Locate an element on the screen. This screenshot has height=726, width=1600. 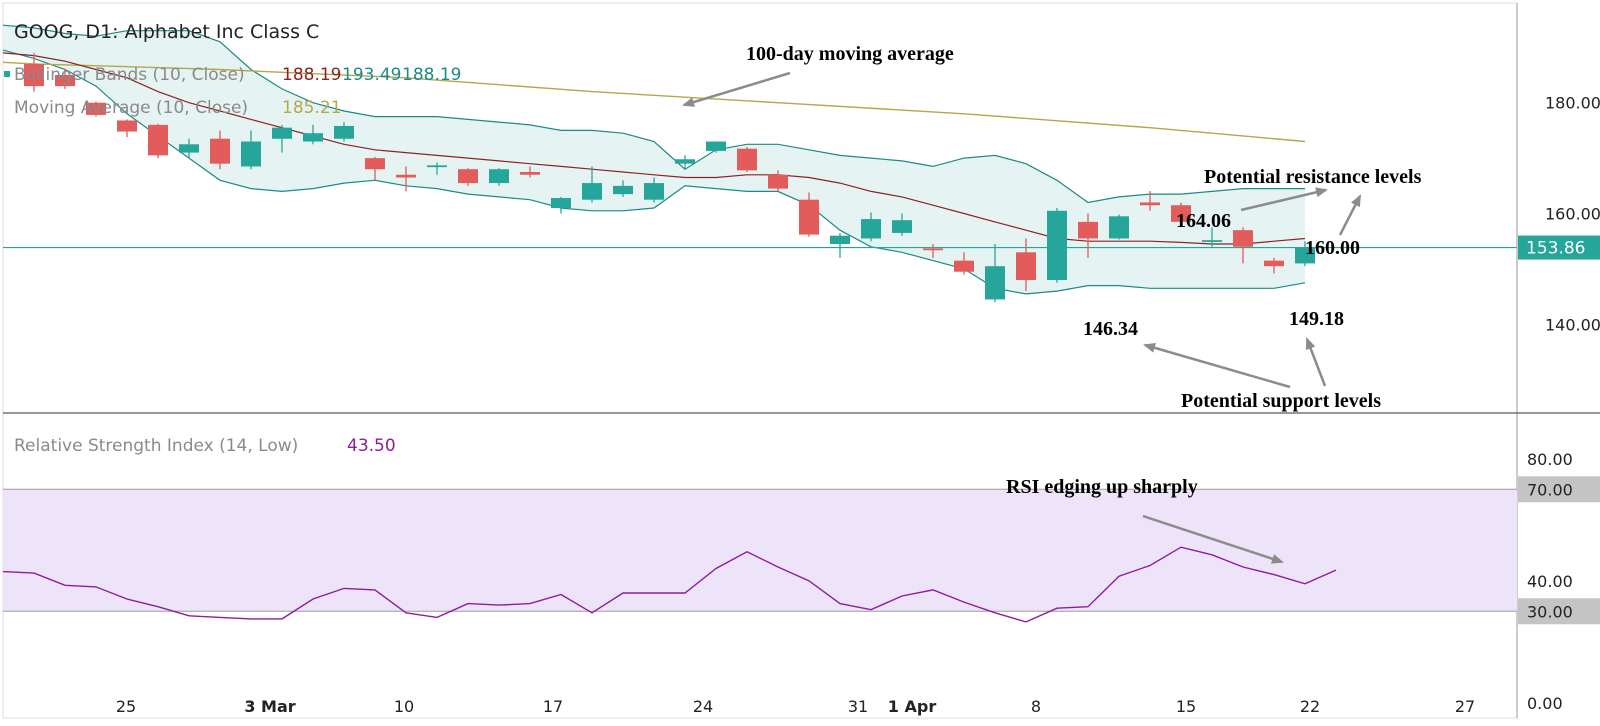
bb-legend-marker is located at coordinates (7, 74).